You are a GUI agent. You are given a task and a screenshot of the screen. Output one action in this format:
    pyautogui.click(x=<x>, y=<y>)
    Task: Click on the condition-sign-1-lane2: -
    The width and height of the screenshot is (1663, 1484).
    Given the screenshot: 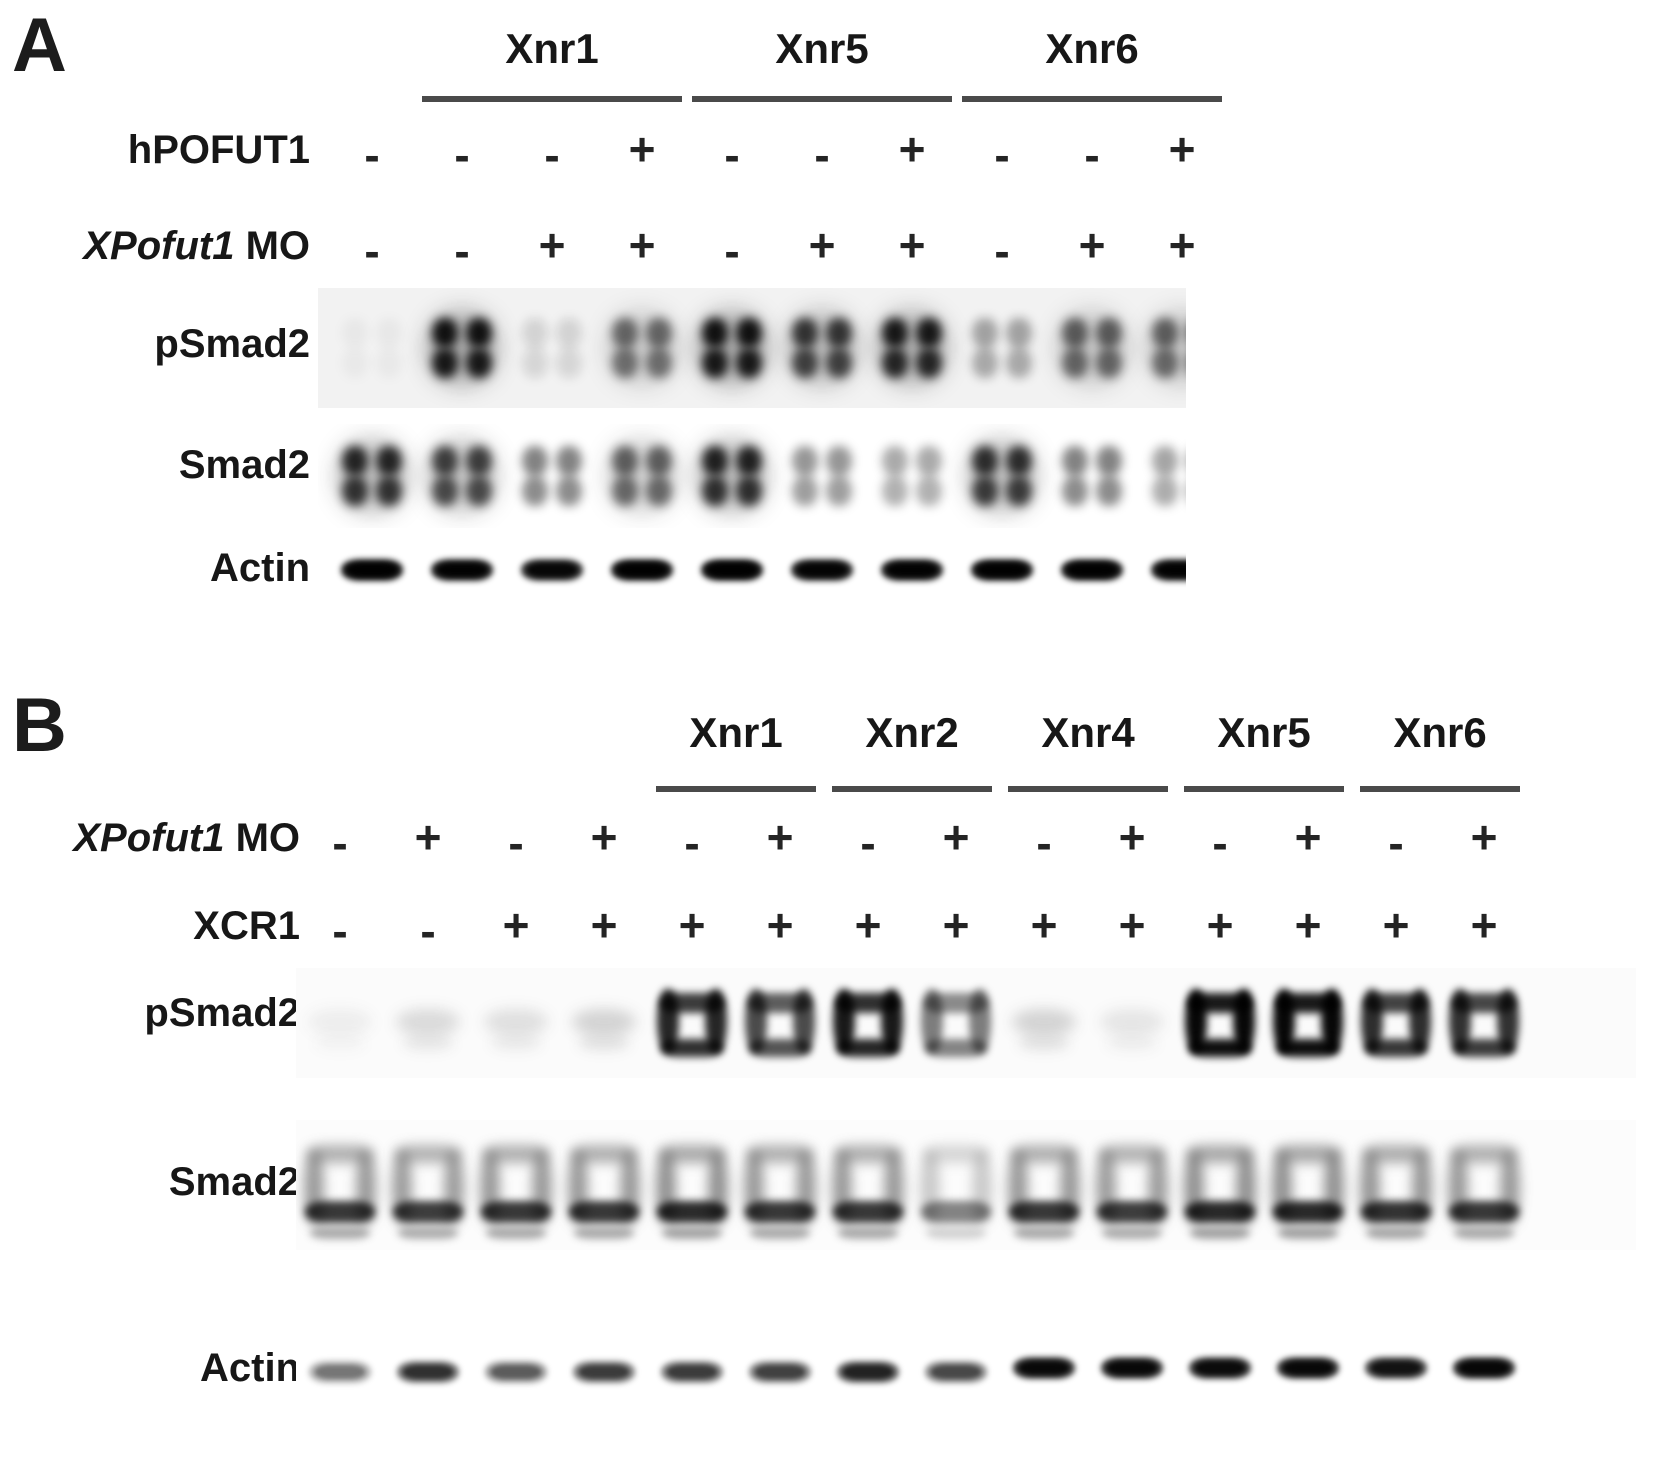 What is the action you would take?
    pyautogui.click(x=462, y=155)
    